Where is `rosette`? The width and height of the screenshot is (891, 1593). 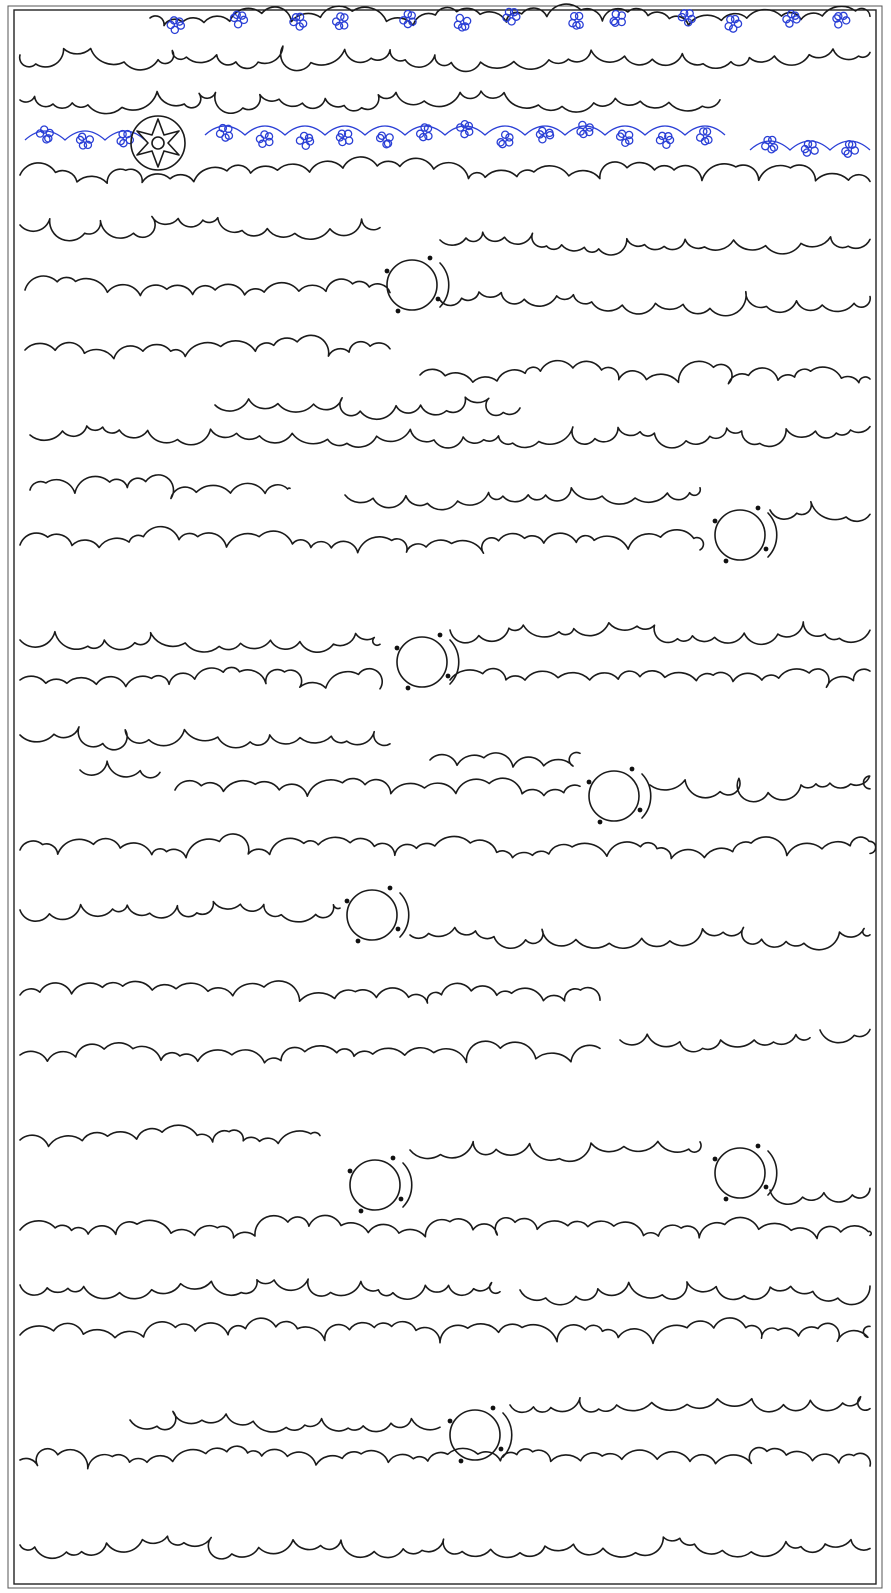
rosette is located at coordinates (158, 143).